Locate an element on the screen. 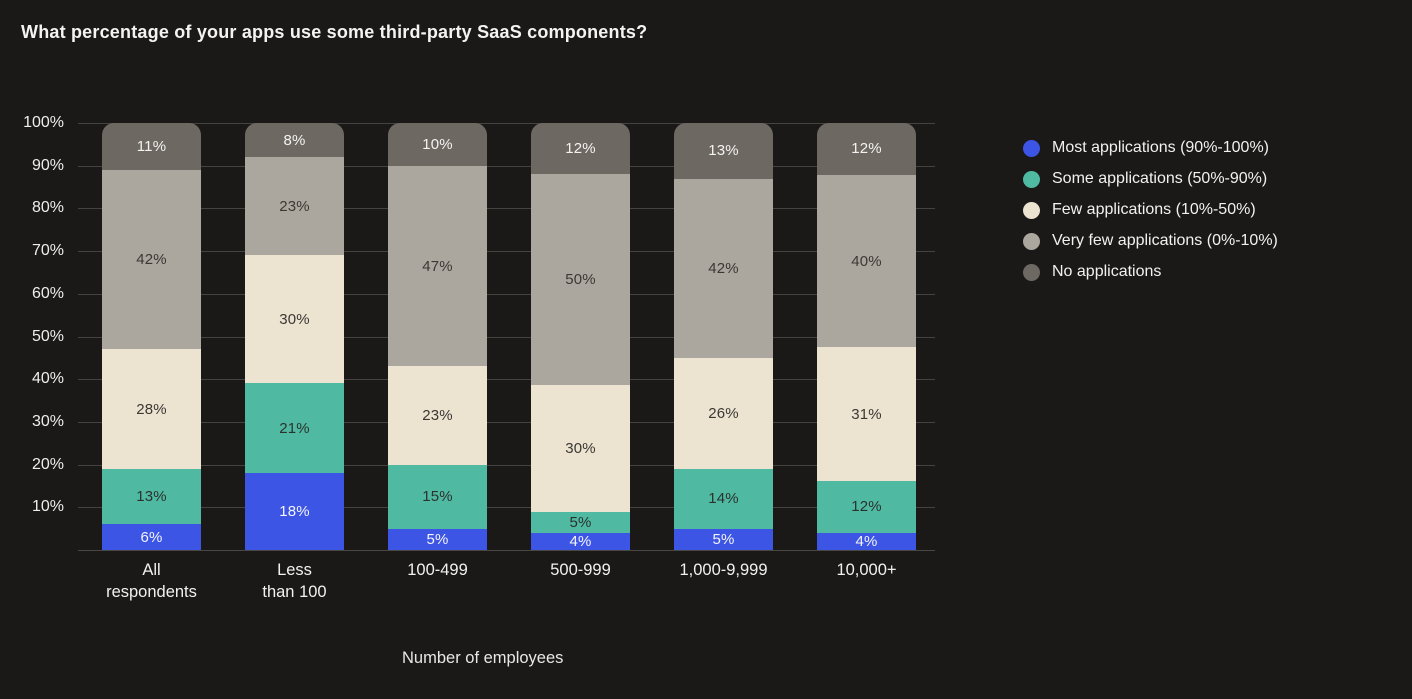 Image resolution: width=1412 pixels, height=699 pixels. x-tick-label: 100-499 is located at coordinates (437, 570).